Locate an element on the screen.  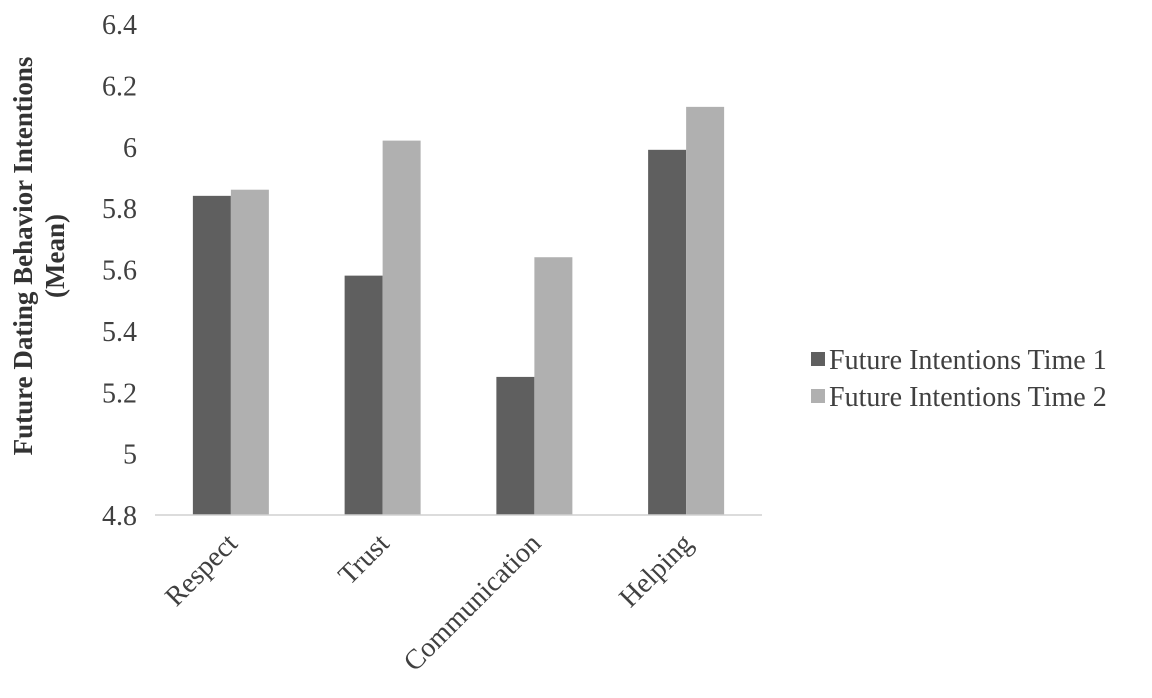
y-tick-label: 5.8 is located at coordinates (119, 209).